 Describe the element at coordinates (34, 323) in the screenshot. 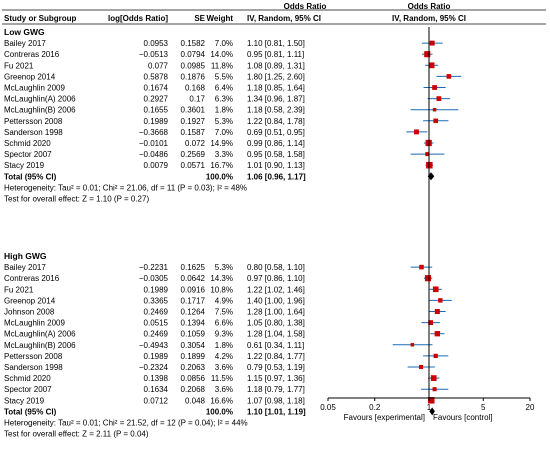

I see `study-name: McLaughlin 2009` at that location.